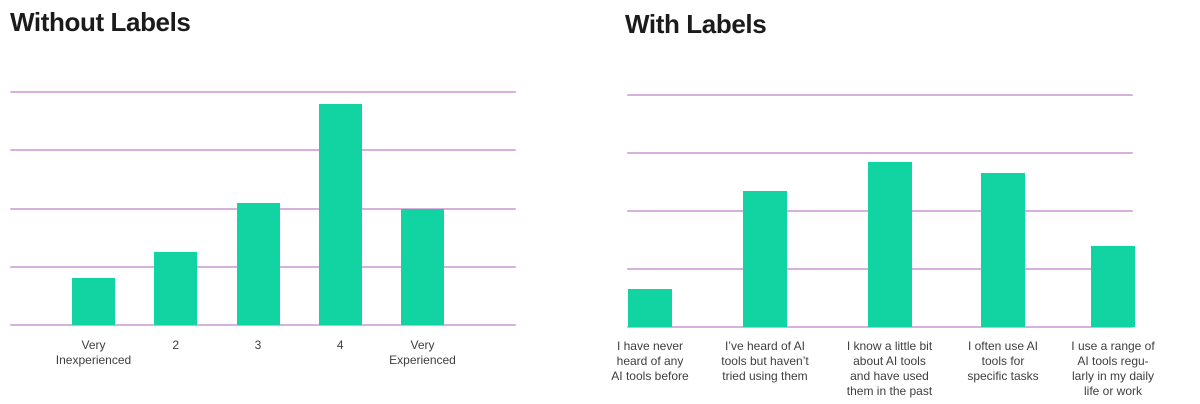 The image size is (1200, 404). I want to click on x-axis-label: Very Inexperienced, so click(93, 352).